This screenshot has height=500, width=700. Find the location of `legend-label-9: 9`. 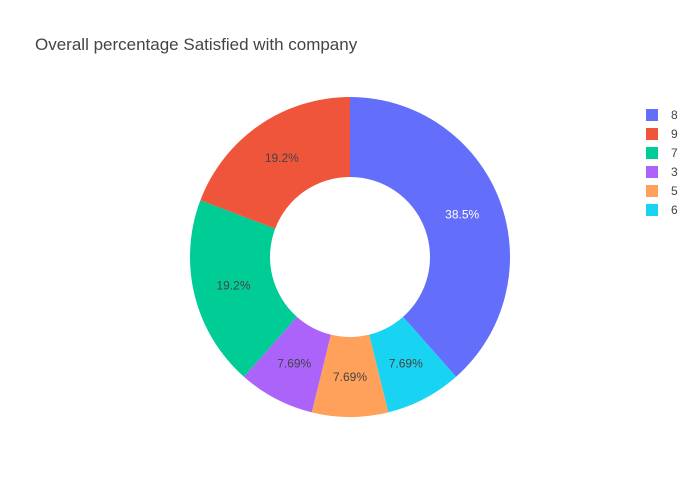

legend-label-9: 9 is located at coordinates (674, 134).